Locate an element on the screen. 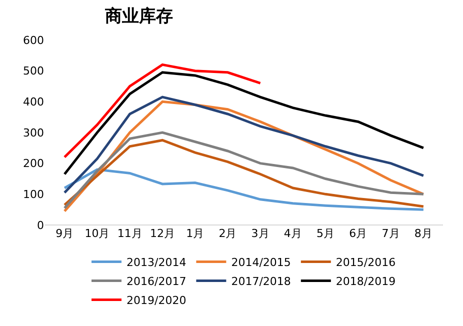  x-tick-label: 2月 is located at coordinates (227, 233).